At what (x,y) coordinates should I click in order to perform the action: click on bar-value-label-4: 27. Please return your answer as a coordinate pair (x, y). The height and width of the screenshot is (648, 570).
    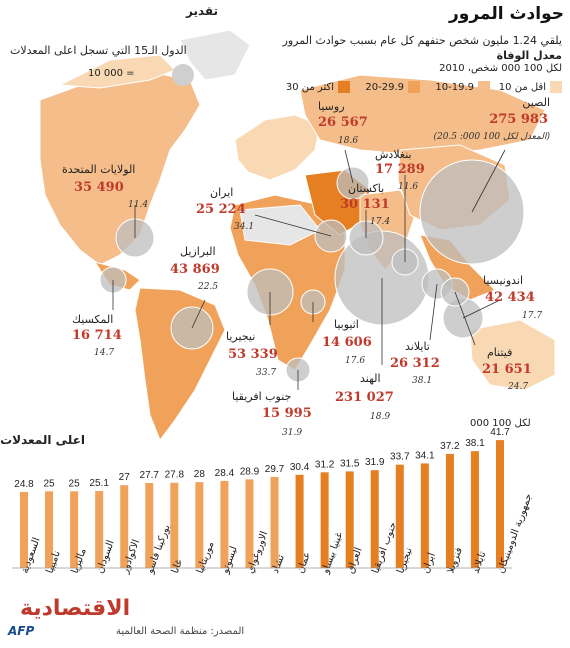
    Looking at the image, I should click on (125, 477).